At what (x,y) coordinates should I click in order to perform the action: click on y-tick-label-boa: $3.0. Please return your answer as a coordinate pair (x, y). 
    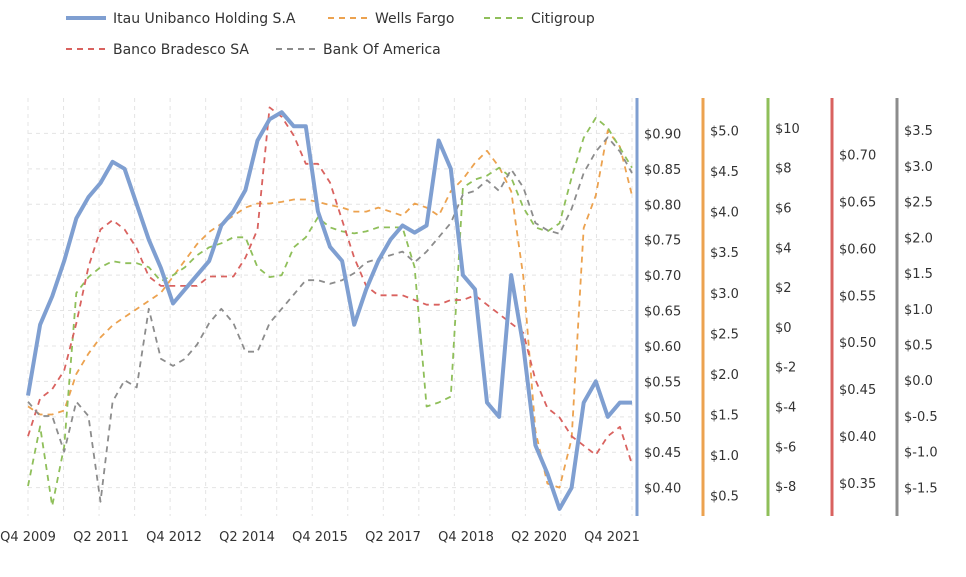
    Looking at the image, I should click on (918, 167).